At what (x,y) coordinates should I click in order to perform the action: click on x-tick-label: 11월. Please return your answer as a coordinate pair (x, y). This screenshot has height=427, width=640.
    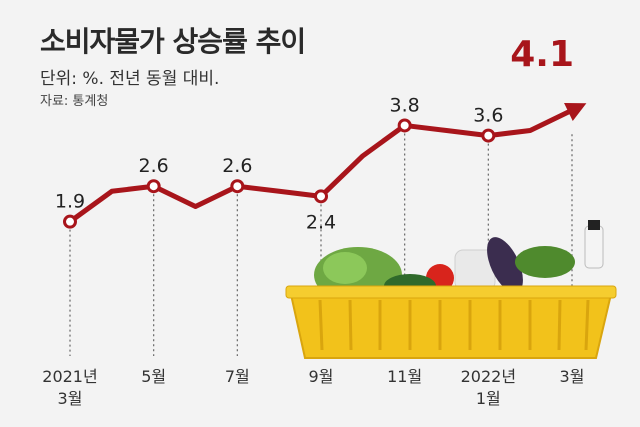
    Looking at the image, I should click on (404, 376).